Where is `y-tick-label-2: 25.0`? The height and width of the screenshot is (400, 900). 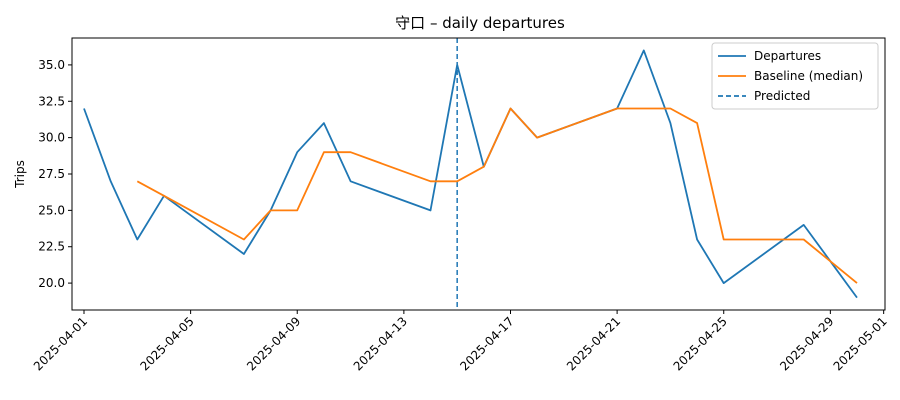
y-tick-label-2: 25.0 is located at coordinates (51, 210).